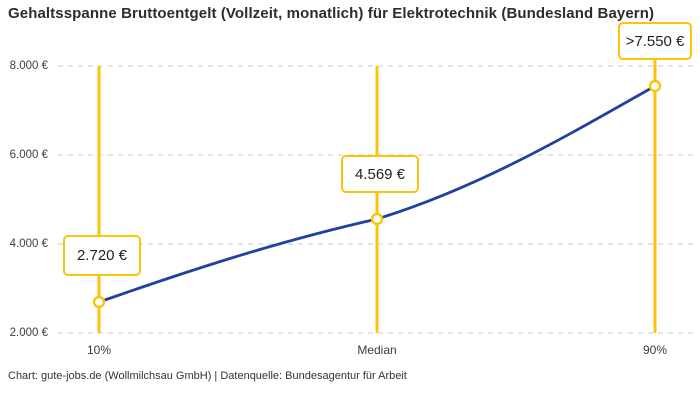  Describe the element at coordinates (377, 350) in the screenshot. I see `x-tick-median: Median` at that location.